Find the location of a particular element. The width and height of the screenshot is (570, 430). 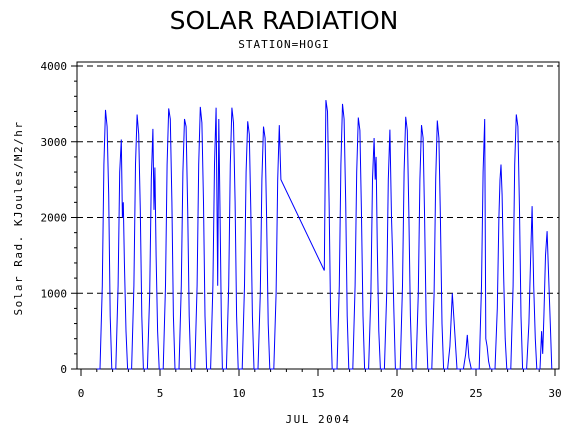

x-axis: 0 5 10 15 20 25 30 is located at coordinates (320, 384).